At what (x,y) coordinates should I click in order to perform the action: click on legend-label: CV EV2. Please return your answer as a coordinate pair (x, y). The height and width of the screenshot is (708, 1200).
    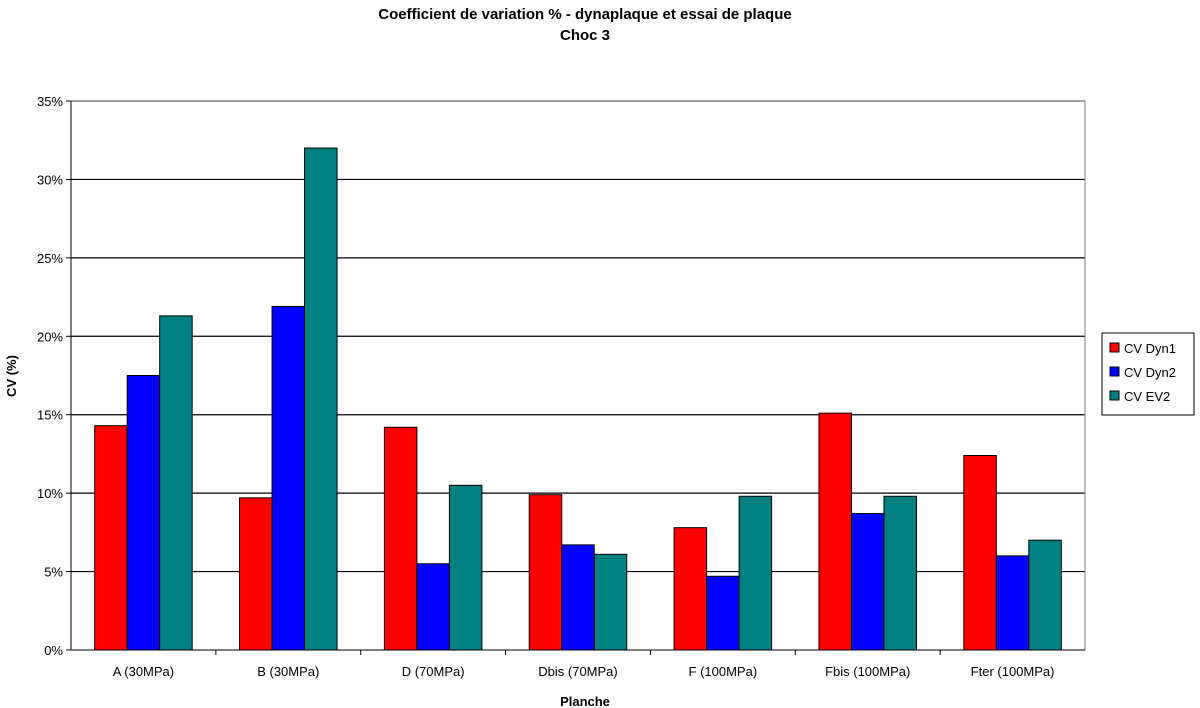
    Looking at the image, I should click on (1147, 396).